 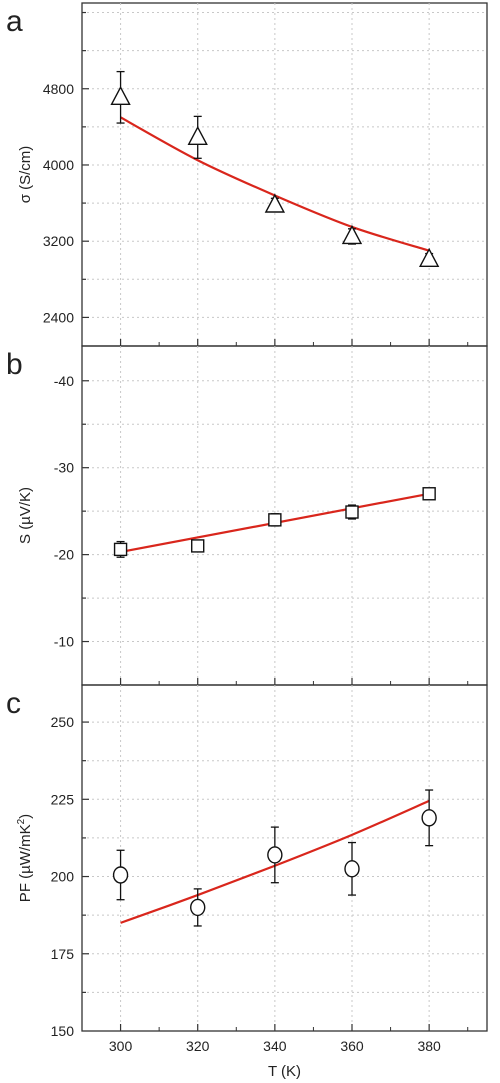 What do you see at coordinates (198, 1046) in the screenshot?
I see `x-tick-label: 320` at bounding box center [198, 1046].